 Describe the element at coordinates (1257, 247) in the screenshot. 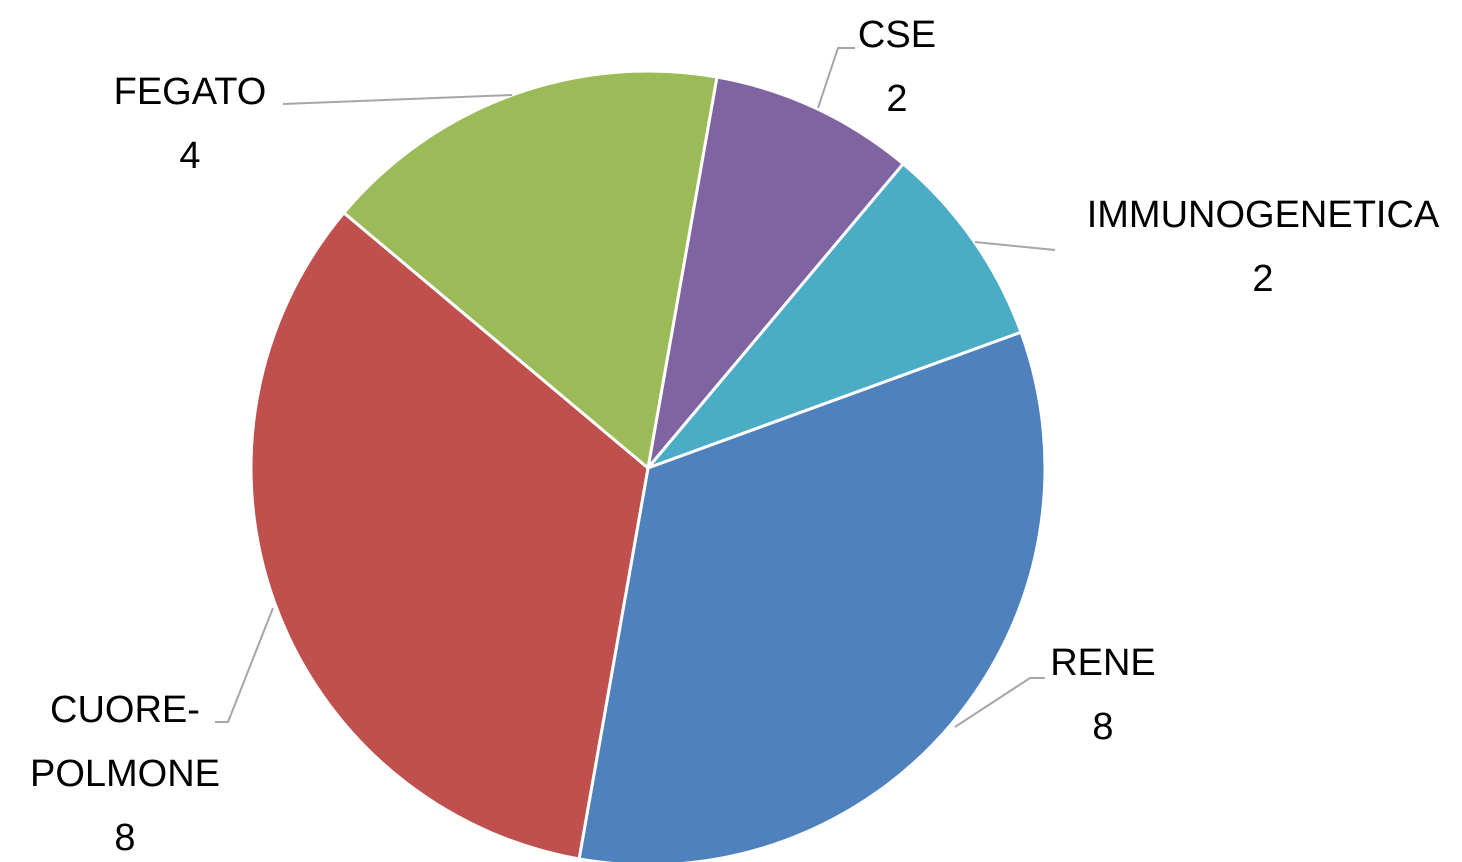

I see `data-label: IMMUNOGENETICA 2` at that location.